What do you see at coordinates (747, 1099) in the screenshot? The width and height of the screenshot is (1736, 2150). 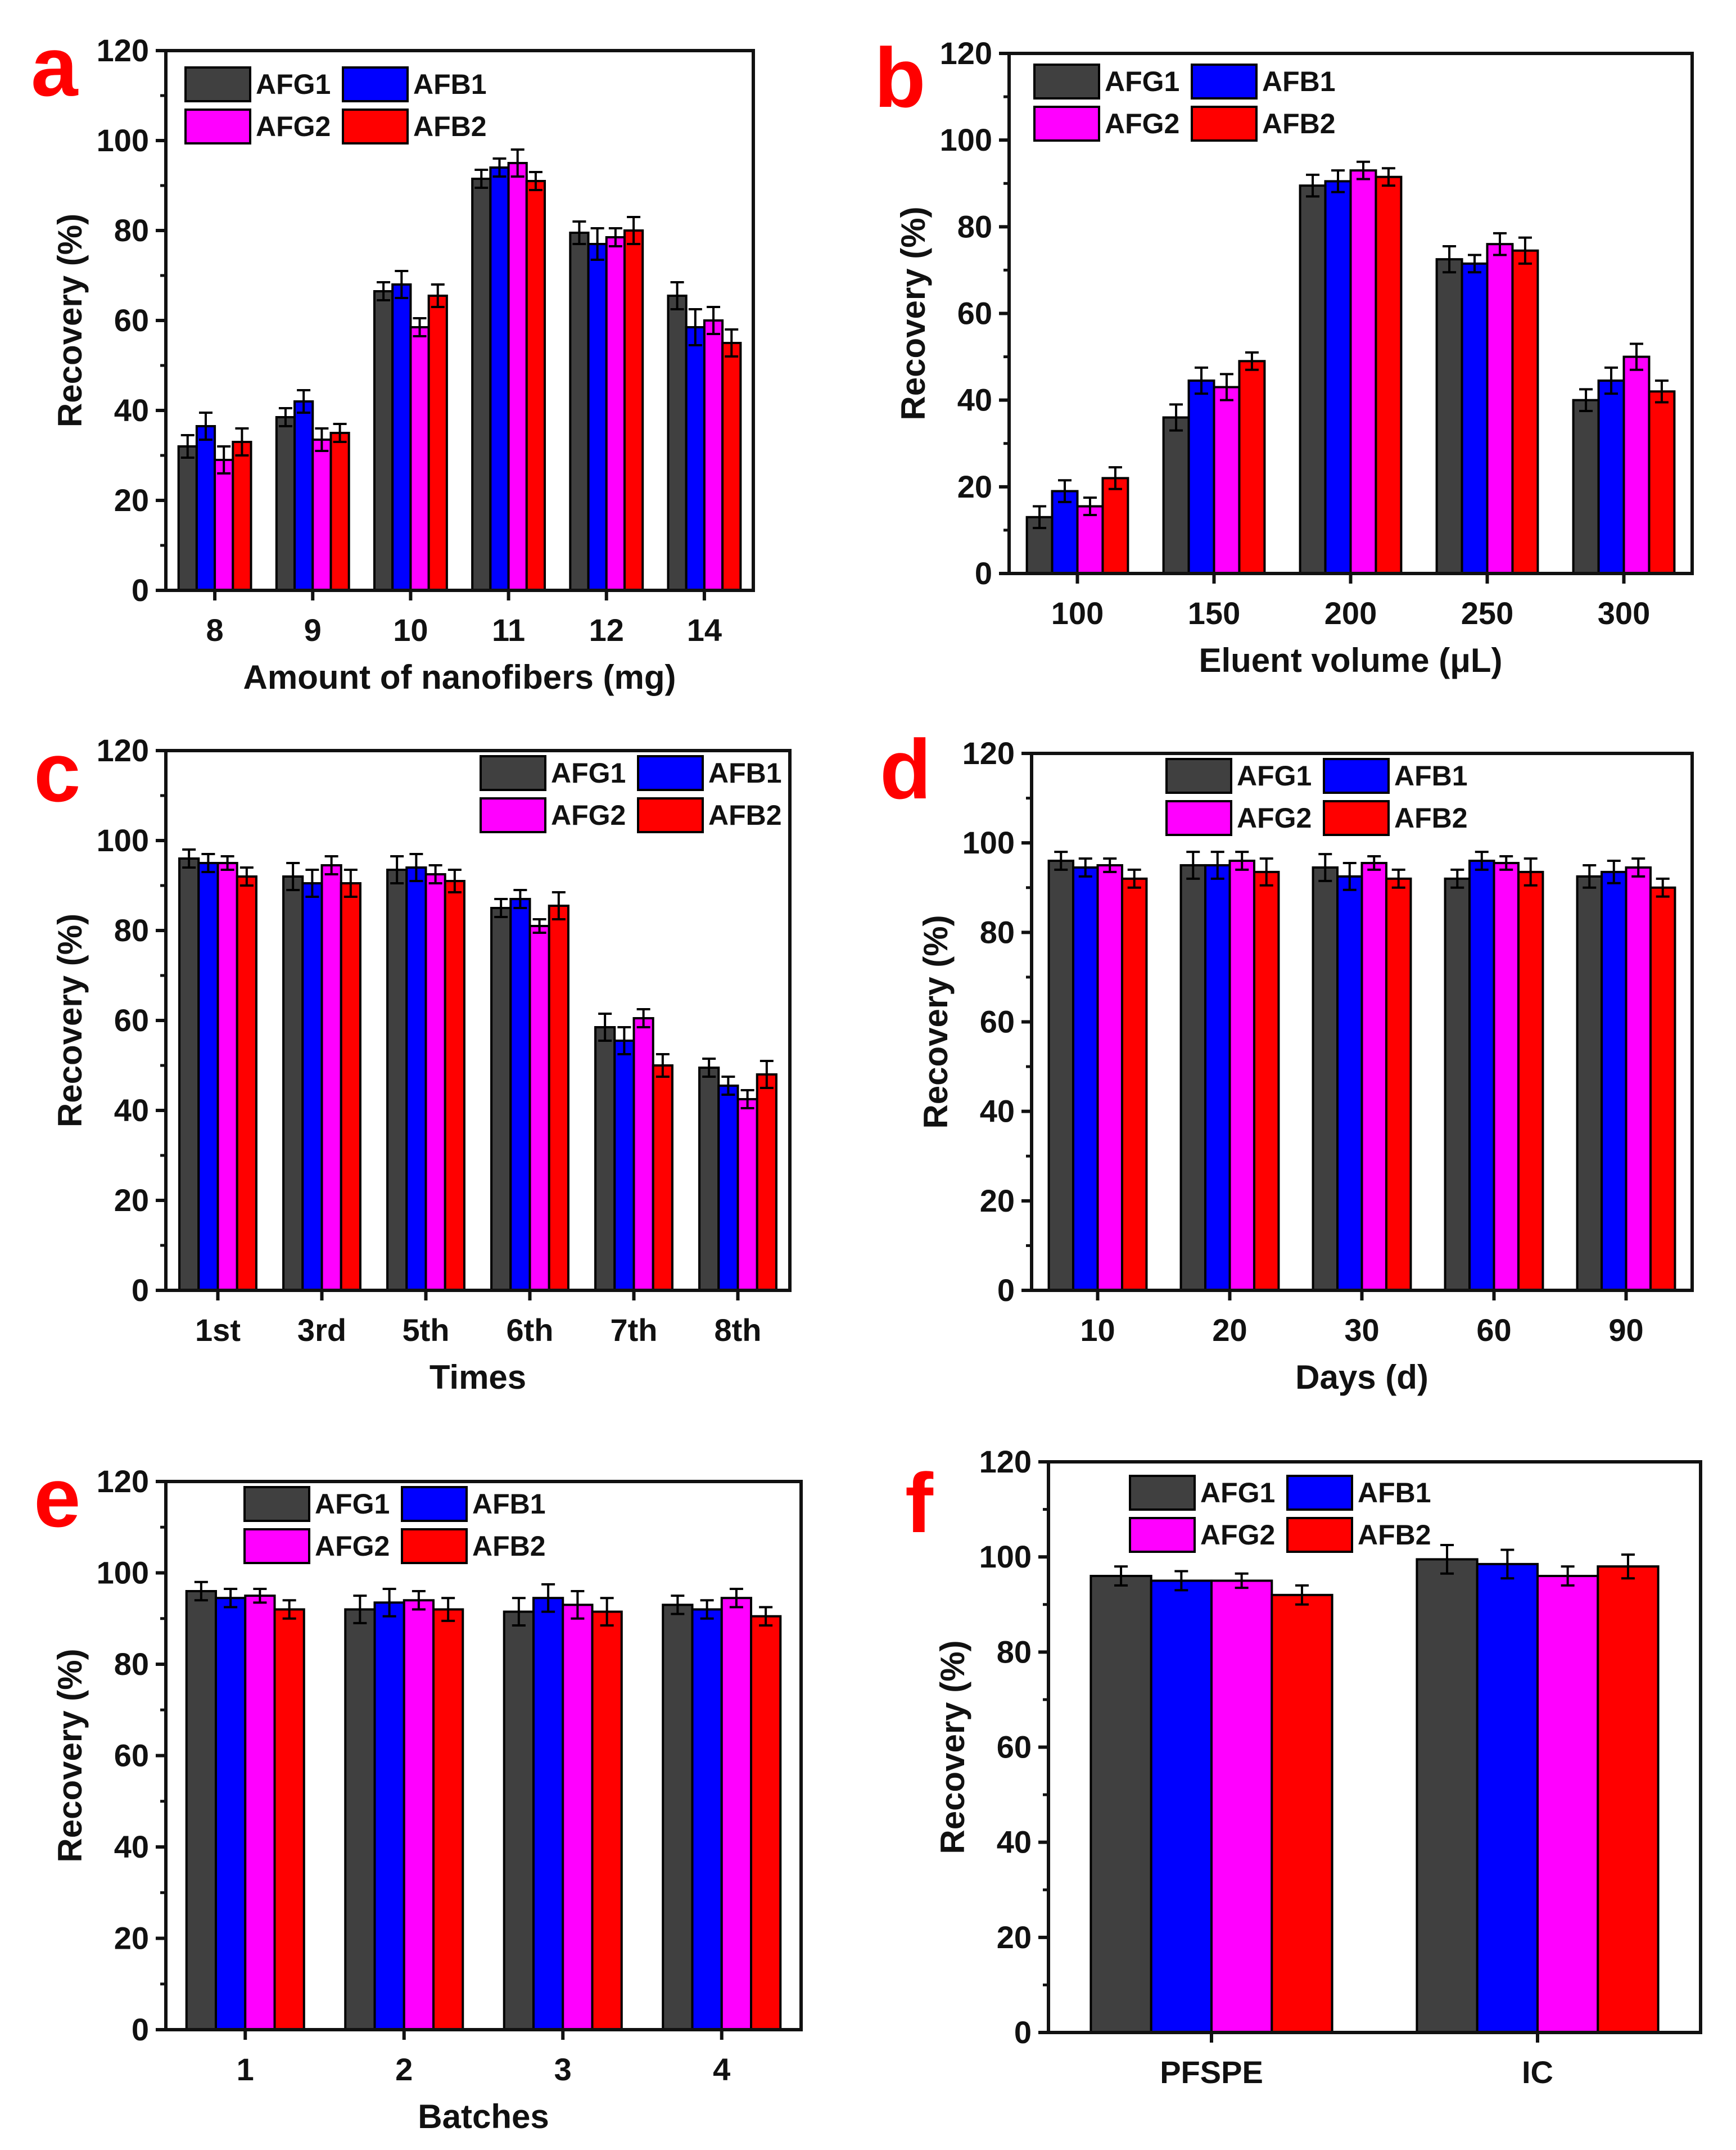 I see `error-bar-AFG2-8th` at bounding box center [747, 1099].